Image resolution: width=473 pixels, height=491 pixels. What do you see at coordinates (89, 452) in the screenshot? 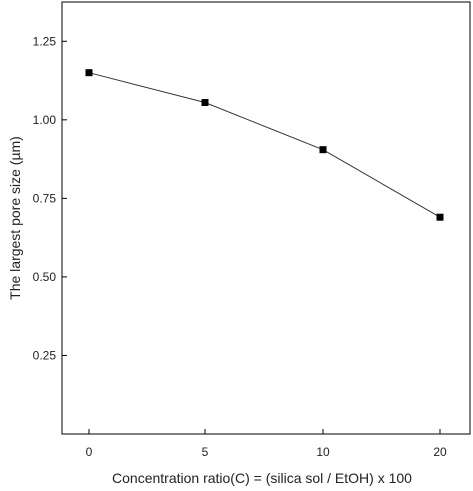
I see `x-tick-label: 0` at bounding box center [89, 452].